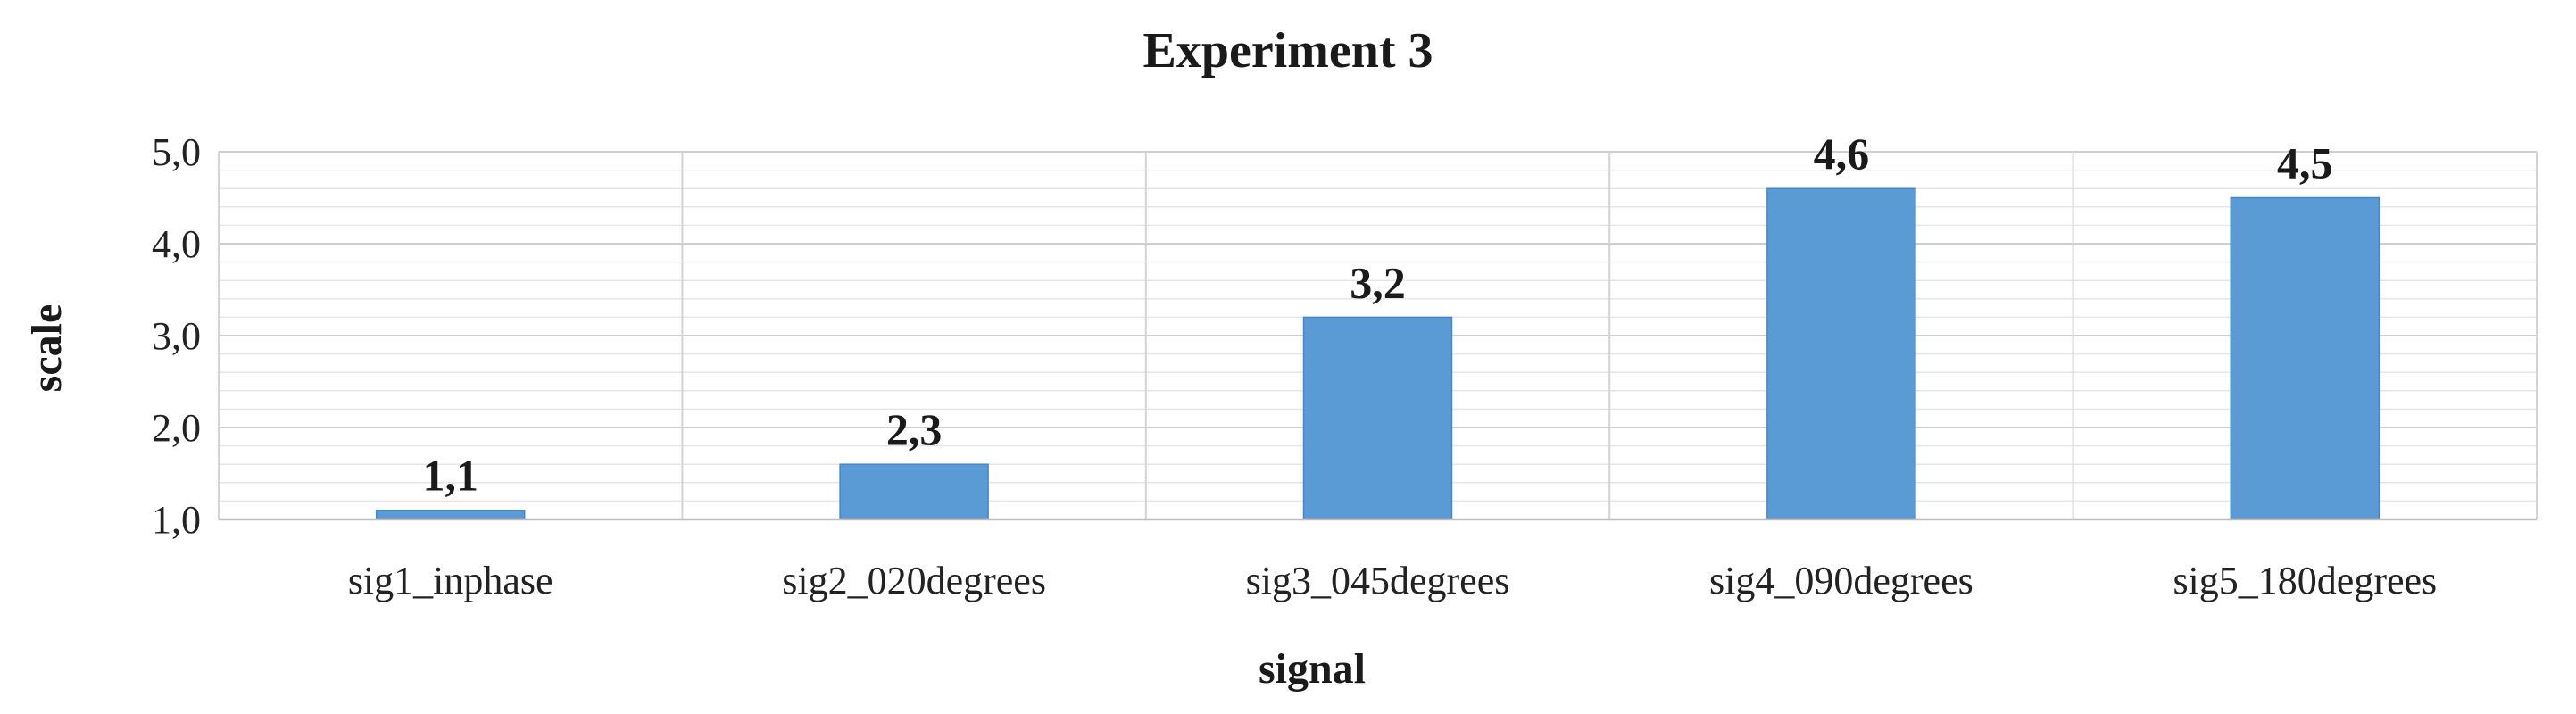  I want to click on y-tick-label: 2,0, so click(177, 428).